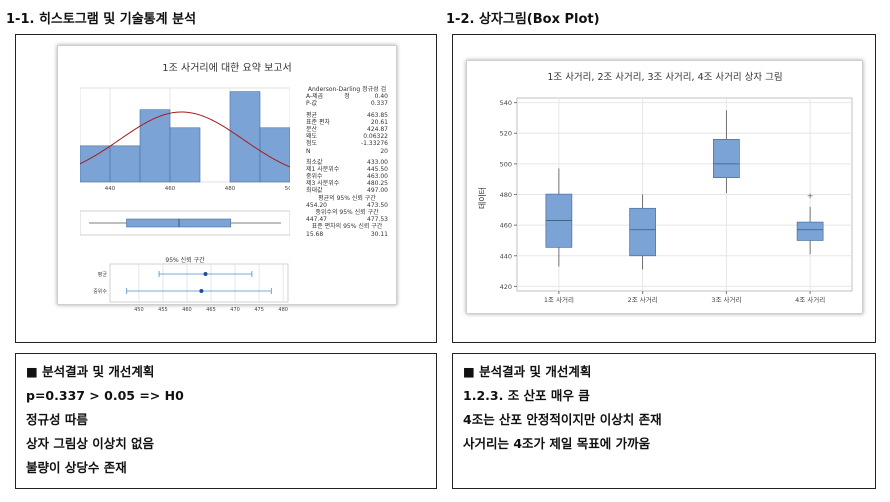  I want to click on stats-row: 표준 편차 20.61, so click(347, 122).